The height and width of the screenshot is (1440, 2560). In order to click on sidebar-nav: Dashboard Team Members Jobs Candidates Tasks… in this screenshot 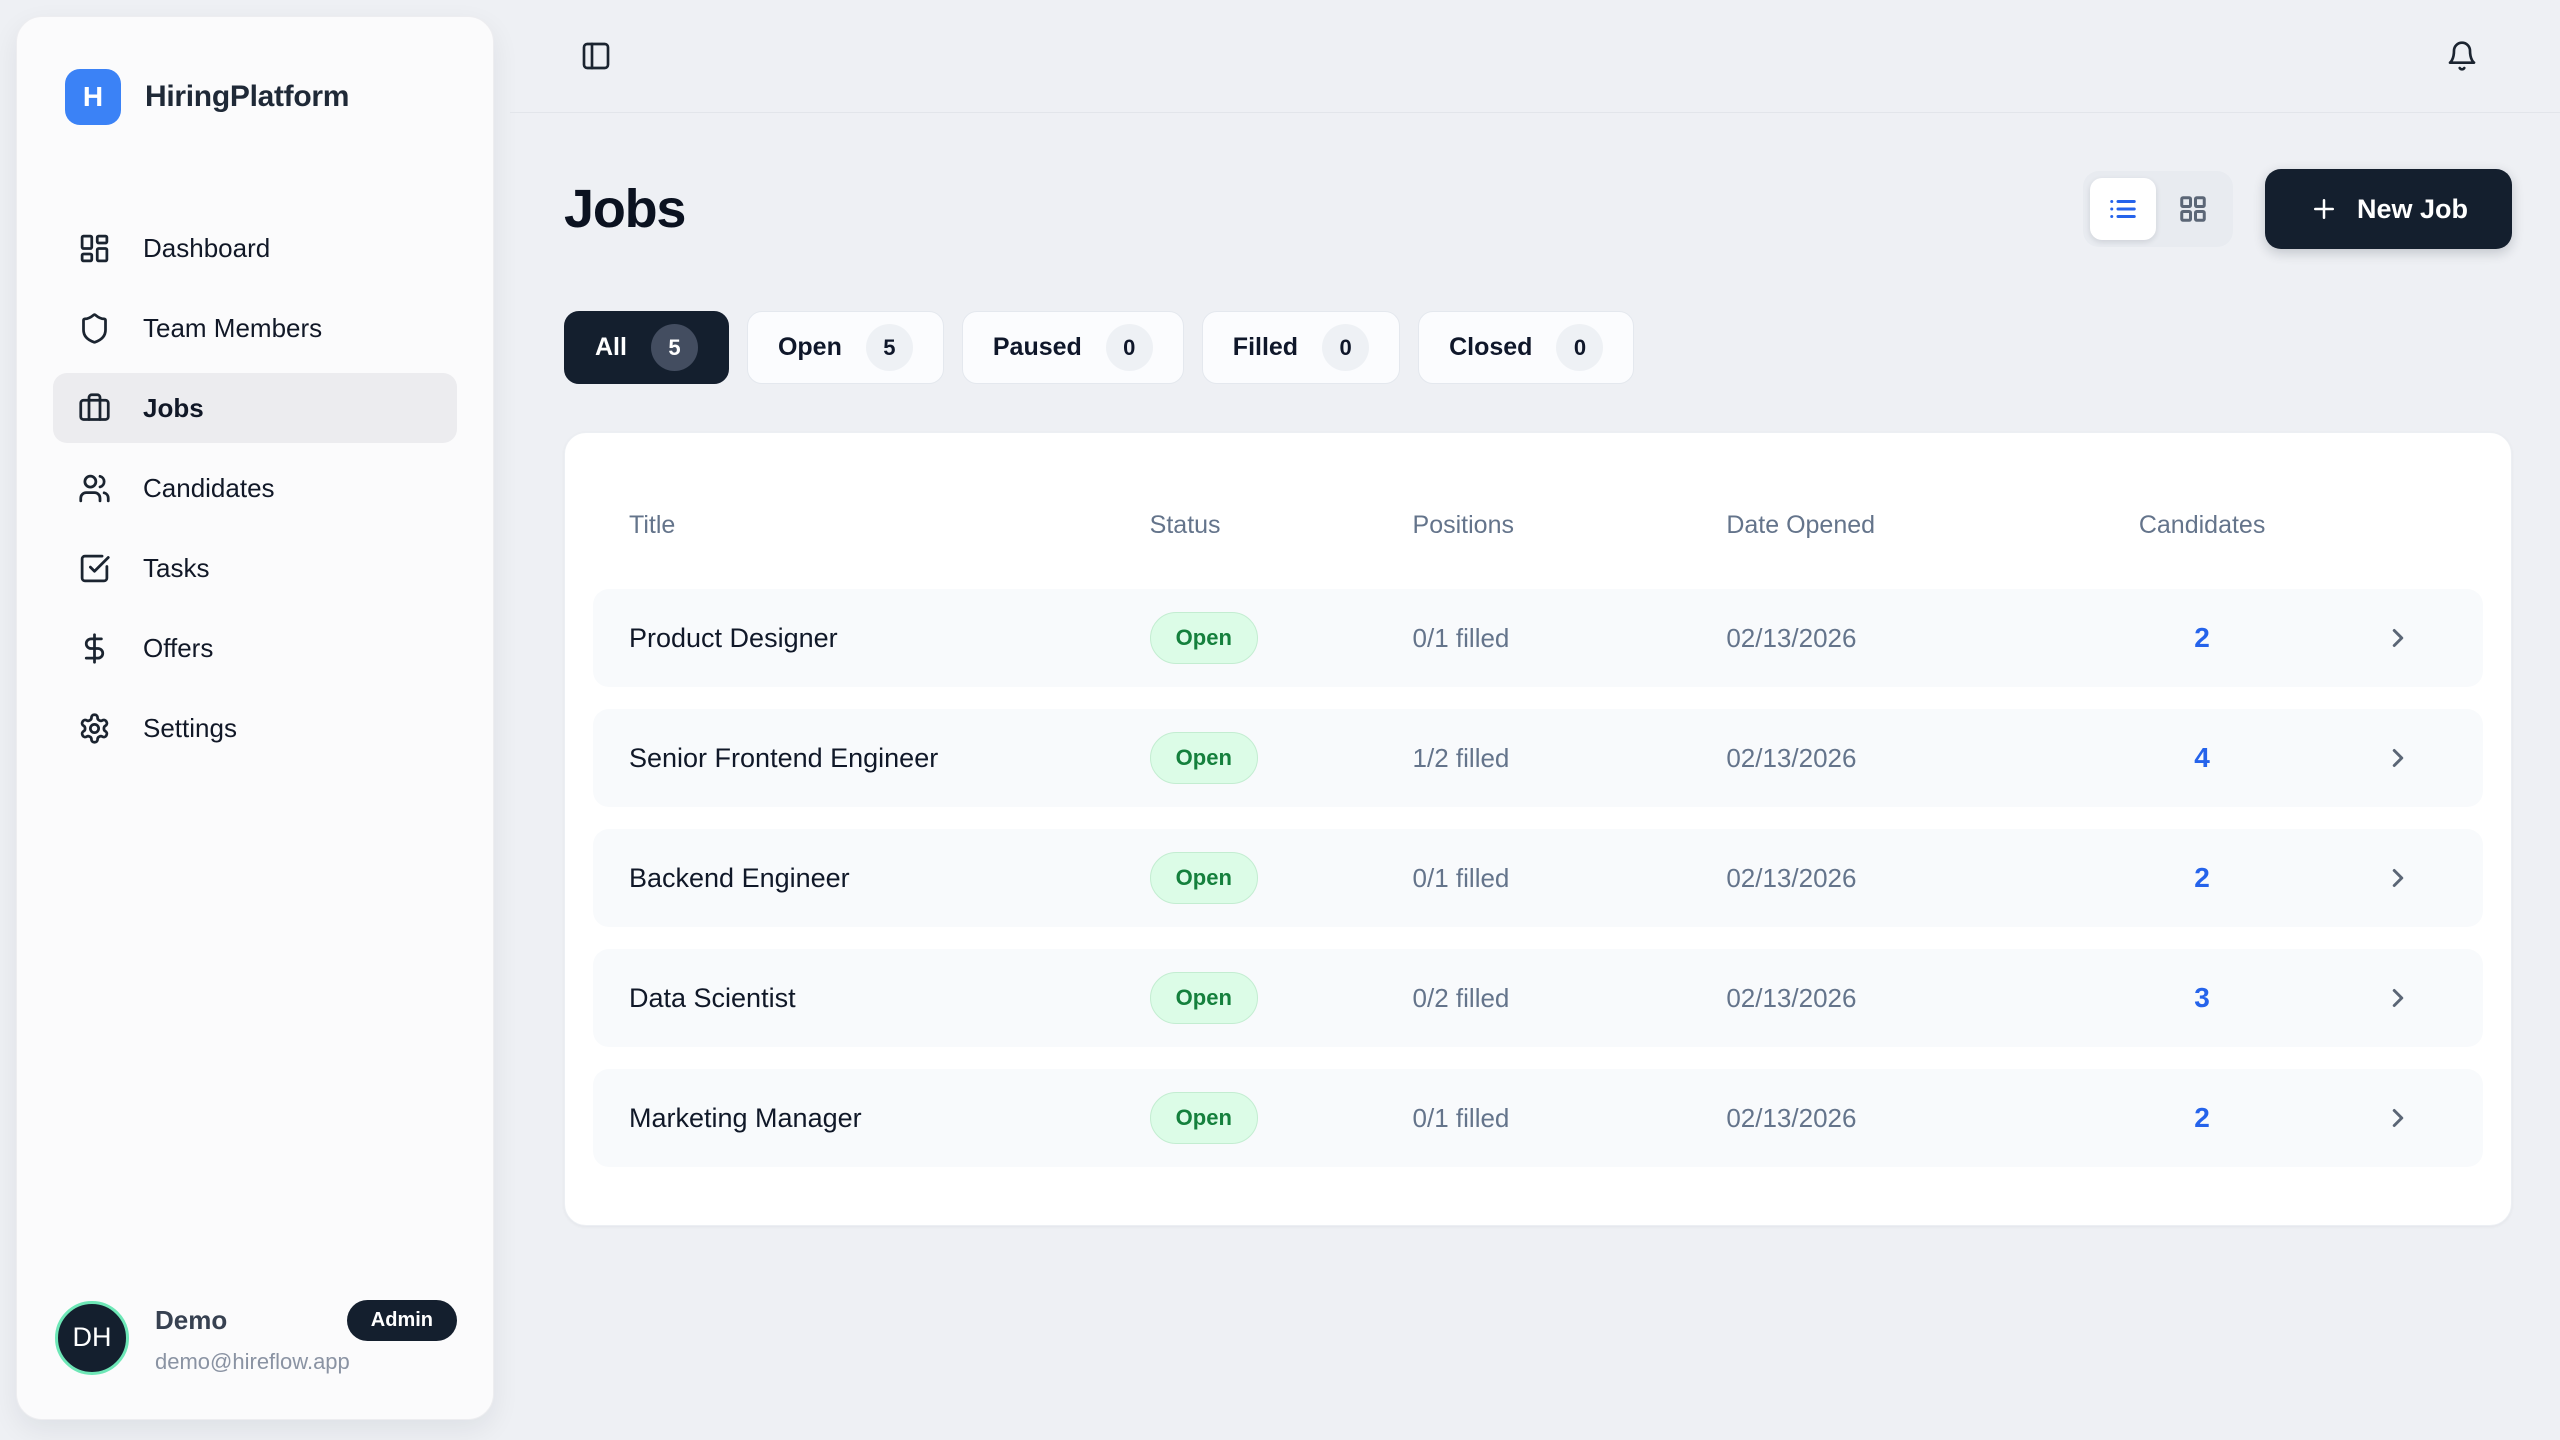, I will do `click(255, 488)`.